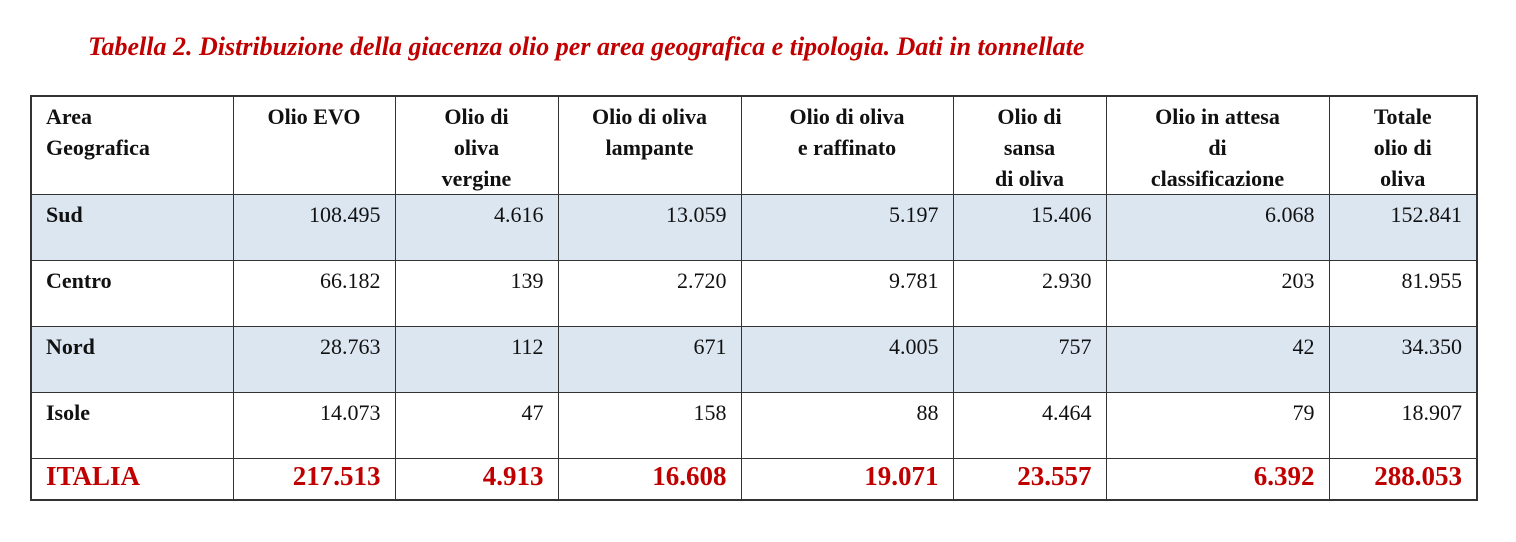 This screenshot has height=542, width=1516. Describe the element at coordinates (847, 293) in the screenshot. I see `cell: 9.781` at that location.